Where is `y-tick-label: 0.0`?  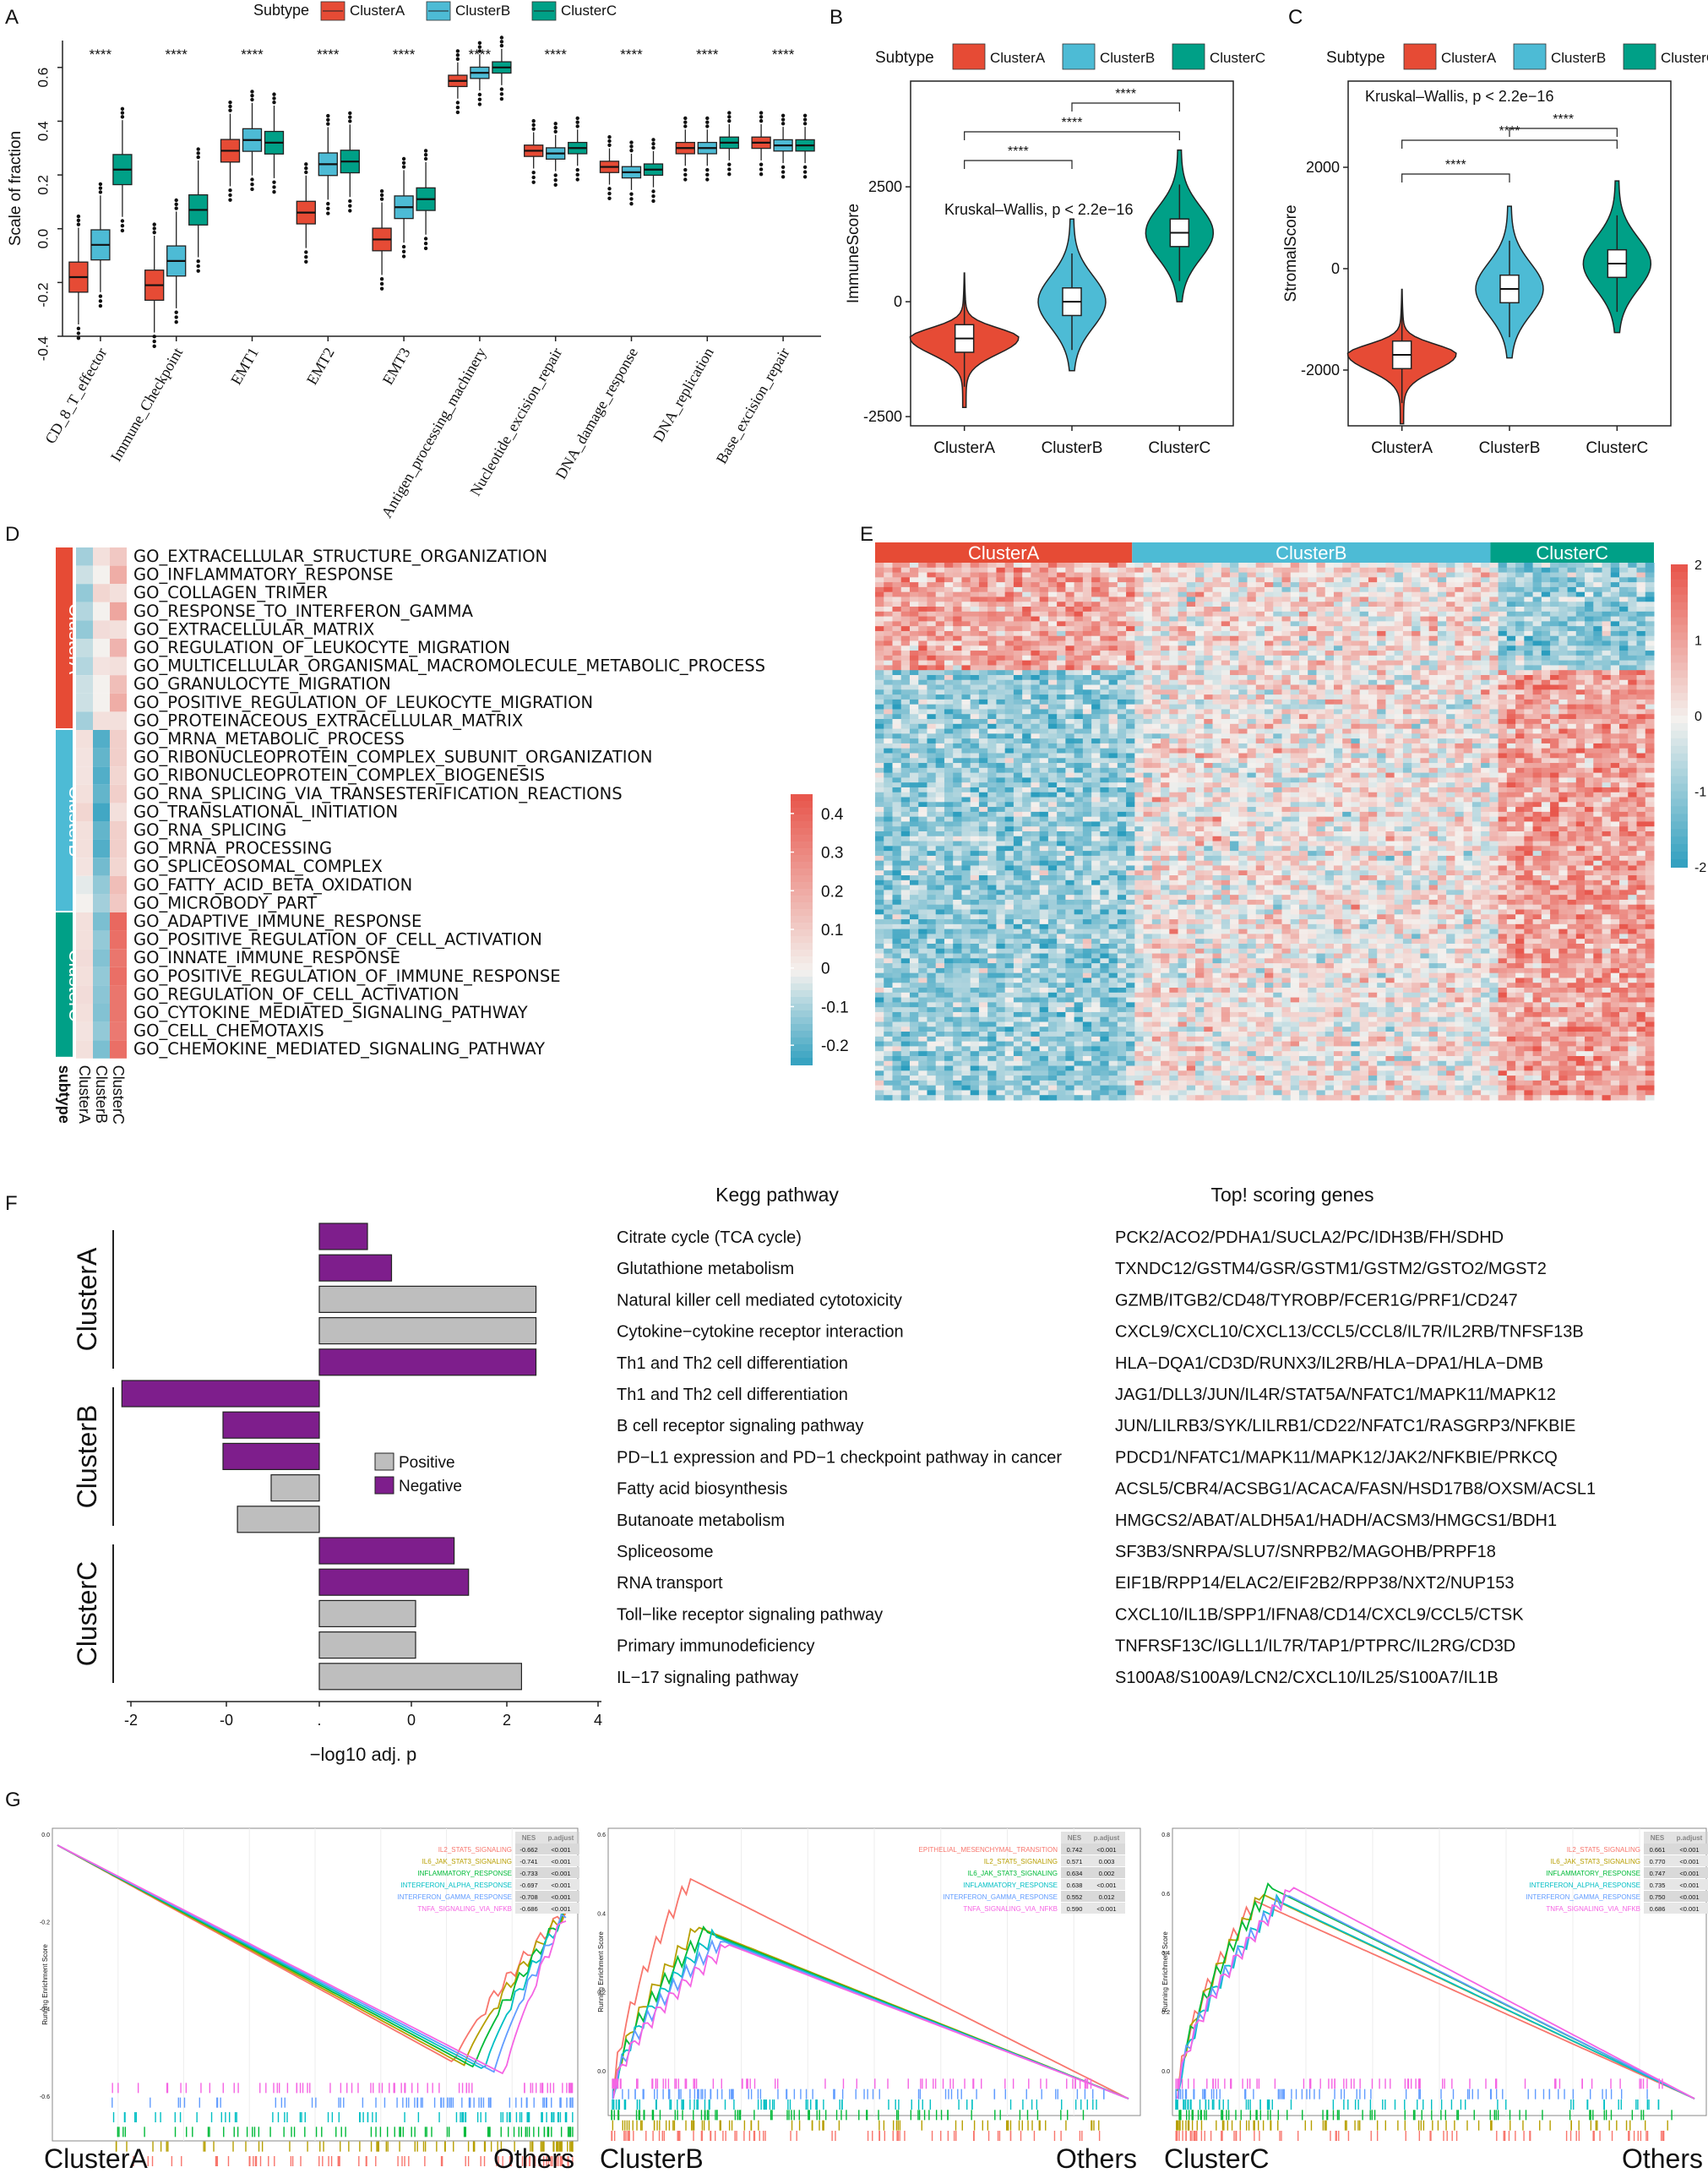
y-tick-label: 0.0 is located at coordinates (43, 239).